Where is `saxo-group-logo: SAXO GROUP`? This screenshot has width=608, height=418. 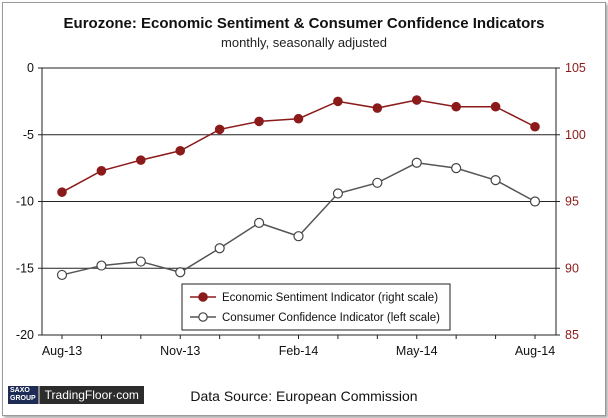
saxo-group-logo: SAXO GROUP is located at coordinates (23, 395).